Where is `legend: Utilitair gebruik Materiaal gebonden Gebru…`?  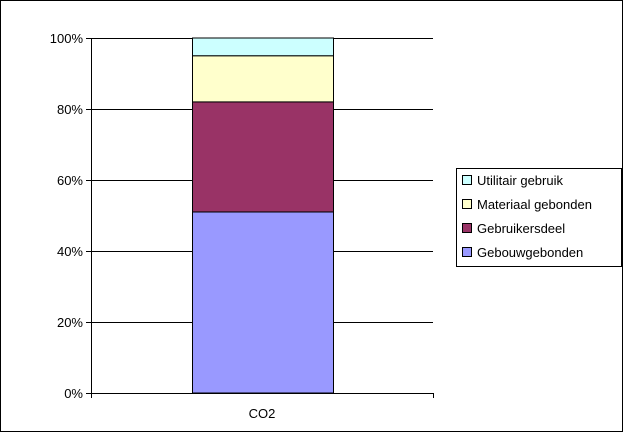
legend: Utilitair gebruik Materiaal gebonden Gebru… is located at coordinates (539, 217).